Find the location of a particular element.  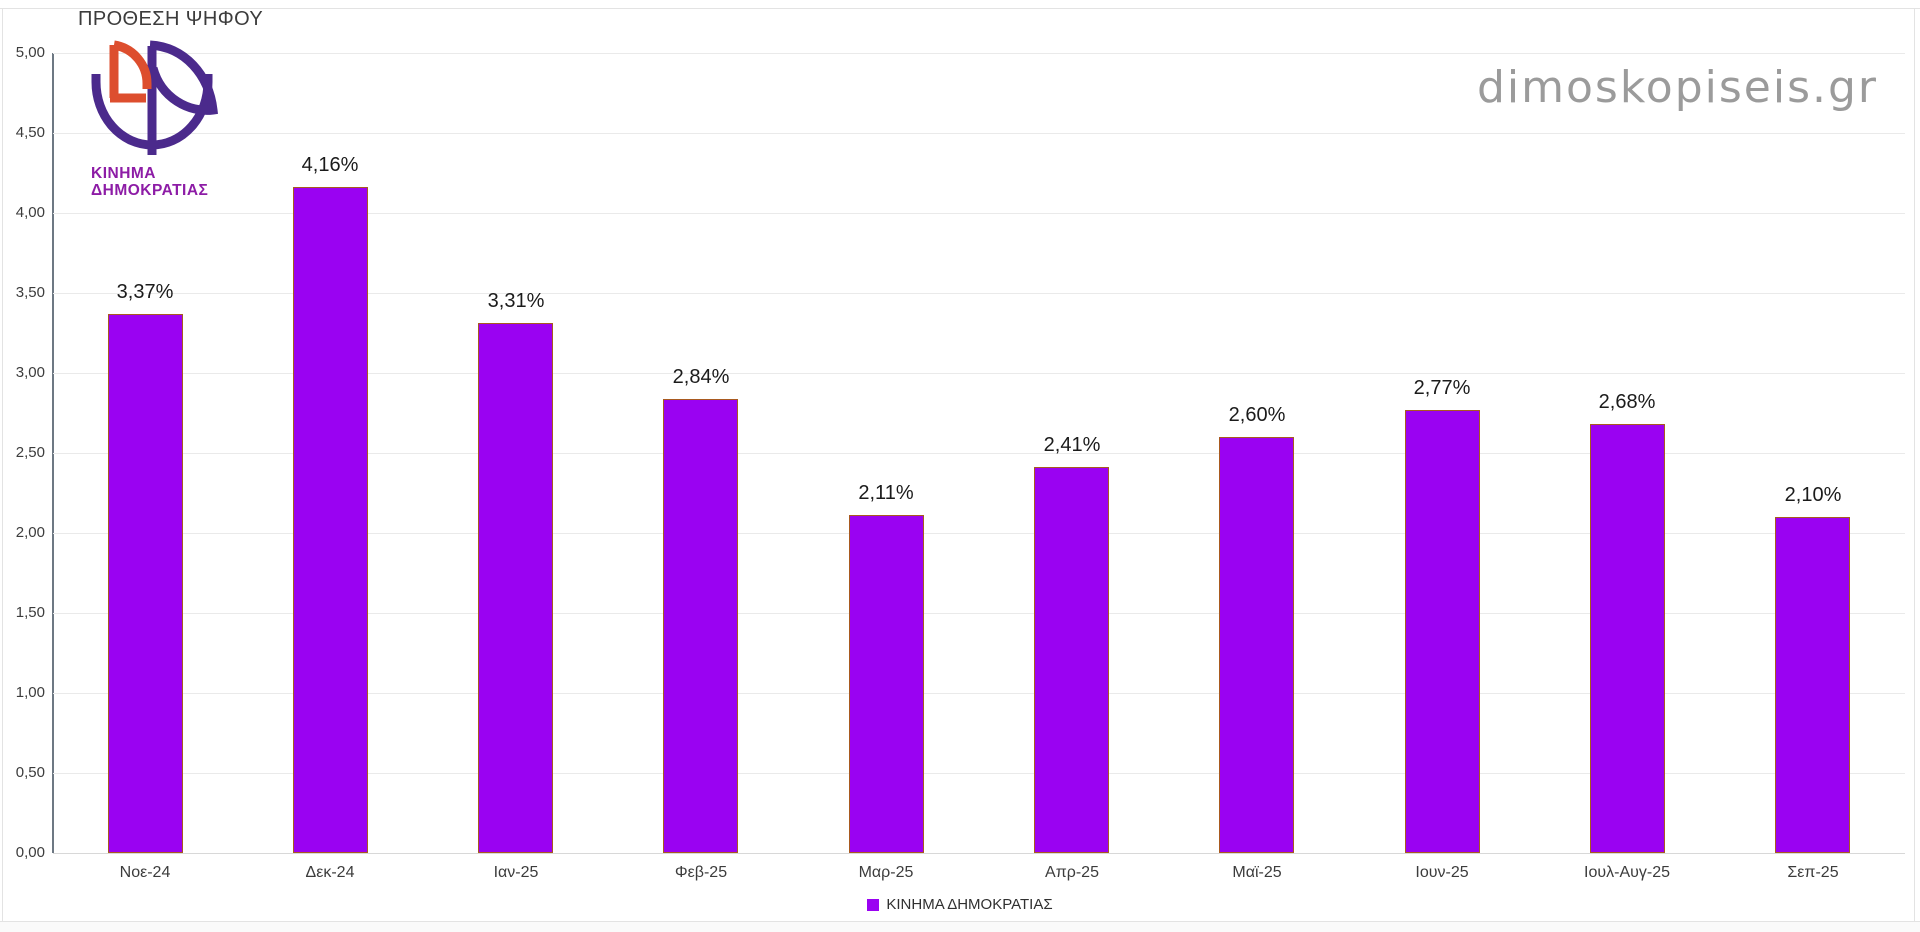

y-tick-label: 2,00 is located at coordinates (30, 532).